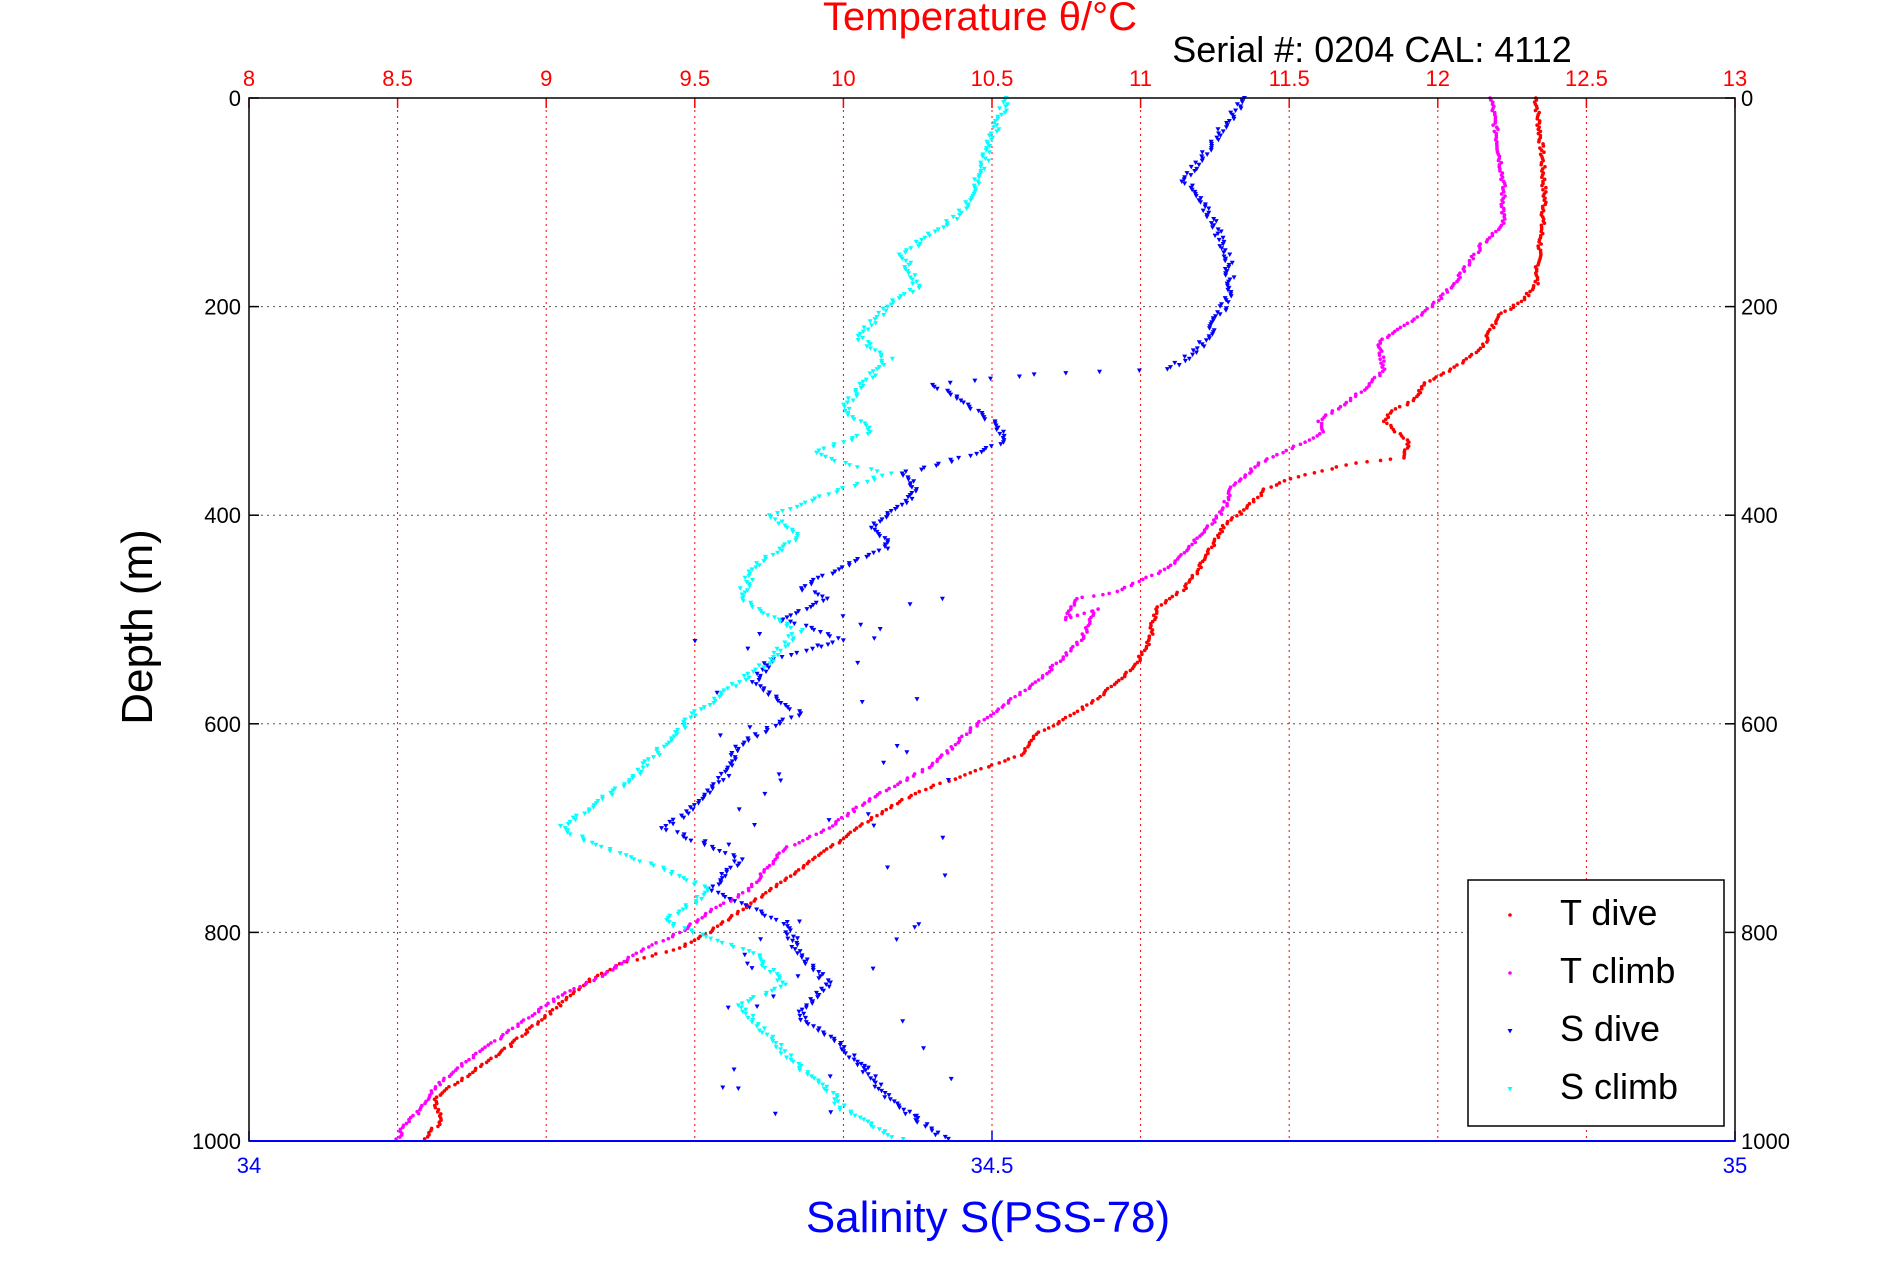 Image resolution: width=1891 pixels, height=1267 pixels. I want to click on legend-entry: S dive, so click(1583, 1028).